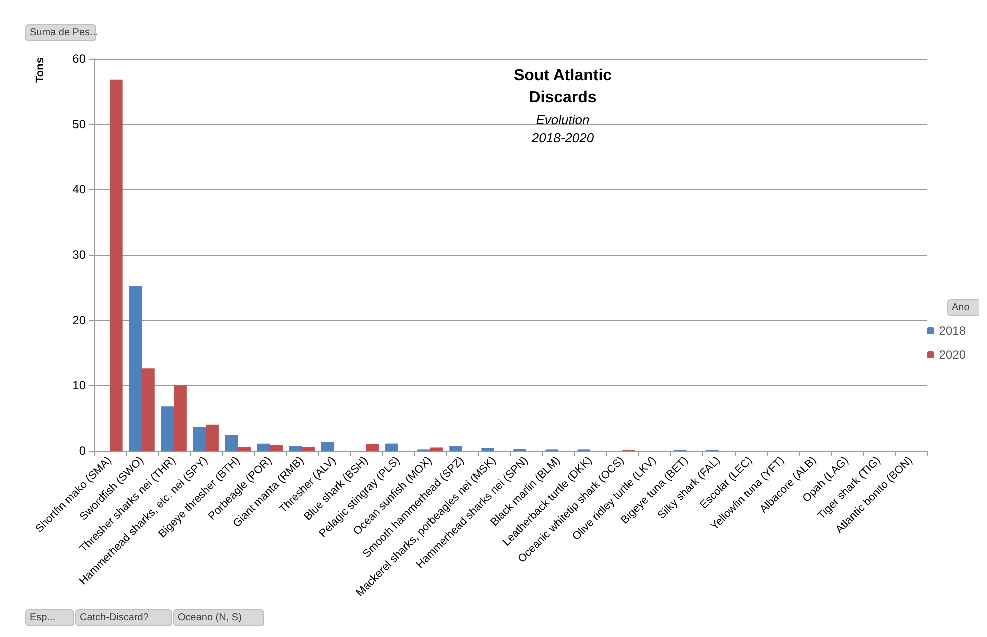 The width and height of the screenshot is (987, 637). What do you see at coordinates (952, 331) in the screenshot?
I see `legend-label: 2018` at bounding box center [952, 331].